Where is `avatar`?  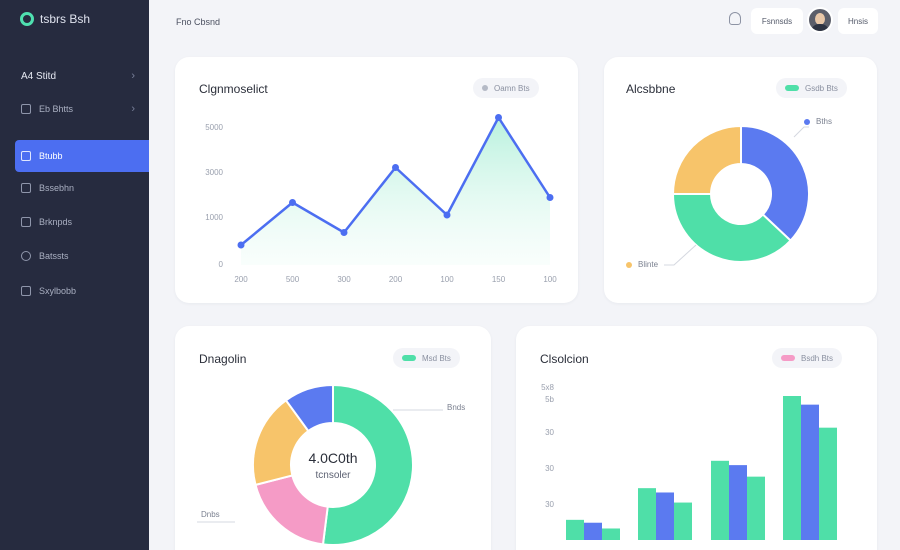
avatar is located at coordinates (820, 20).